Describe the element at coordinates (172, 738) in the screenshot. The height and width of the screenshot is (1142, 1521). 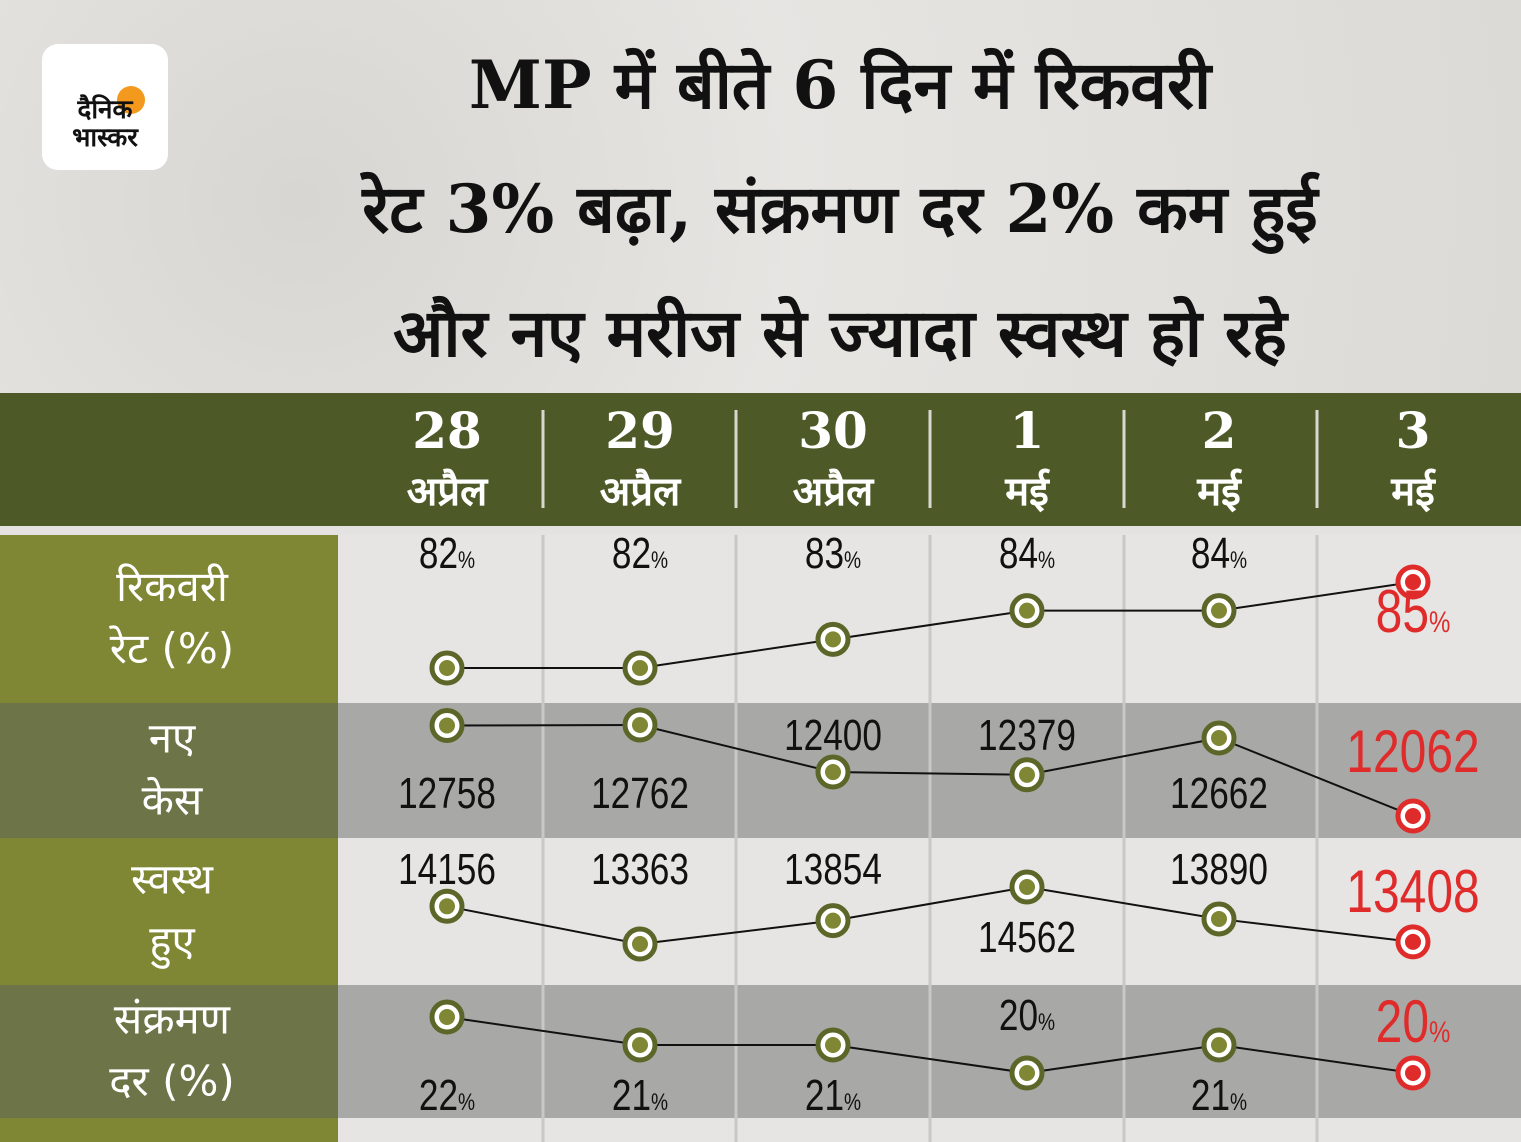
I see `series-label-line1: नए` at that location.